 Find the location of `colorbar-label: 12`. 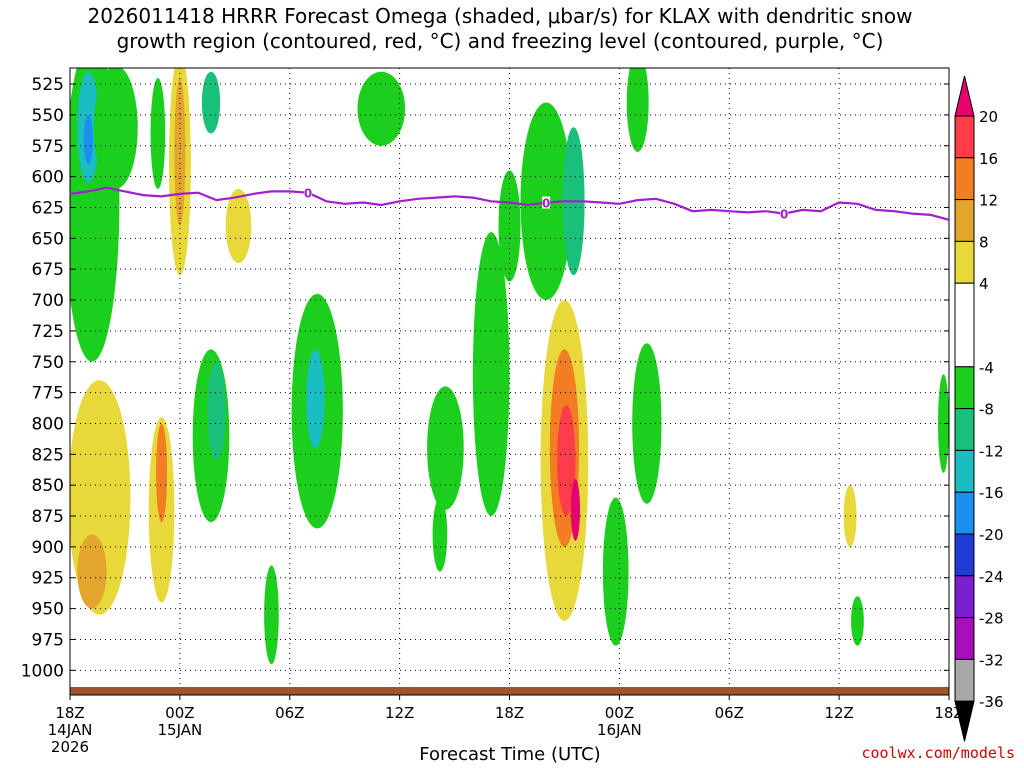

colorbar-label: 12 is located at coordinates (988, 201).